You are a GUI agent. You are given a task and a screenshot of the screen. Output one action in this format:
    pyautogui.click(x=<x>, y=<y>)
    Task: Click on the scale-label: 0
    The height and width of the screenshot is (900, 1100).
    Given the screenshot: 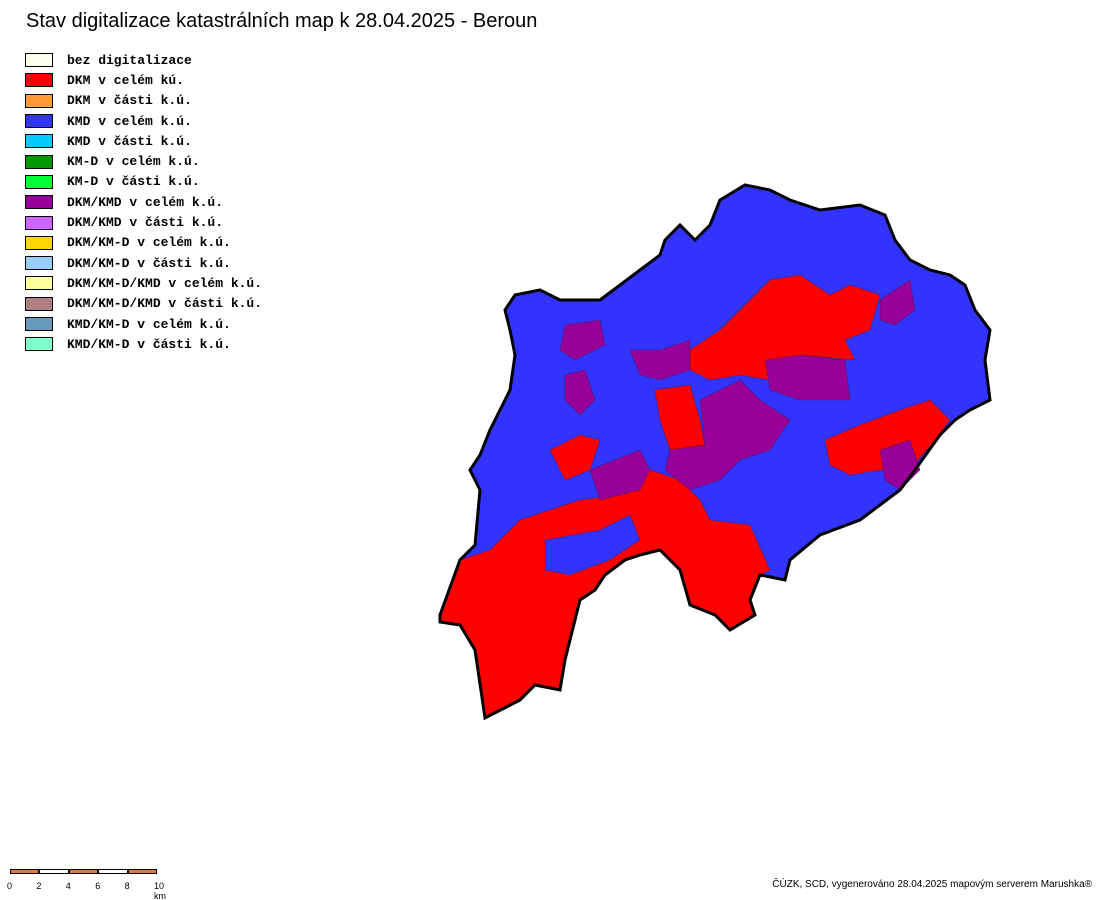 What is the action you would take?
    pyautogui.click(x=10, y=886)
    